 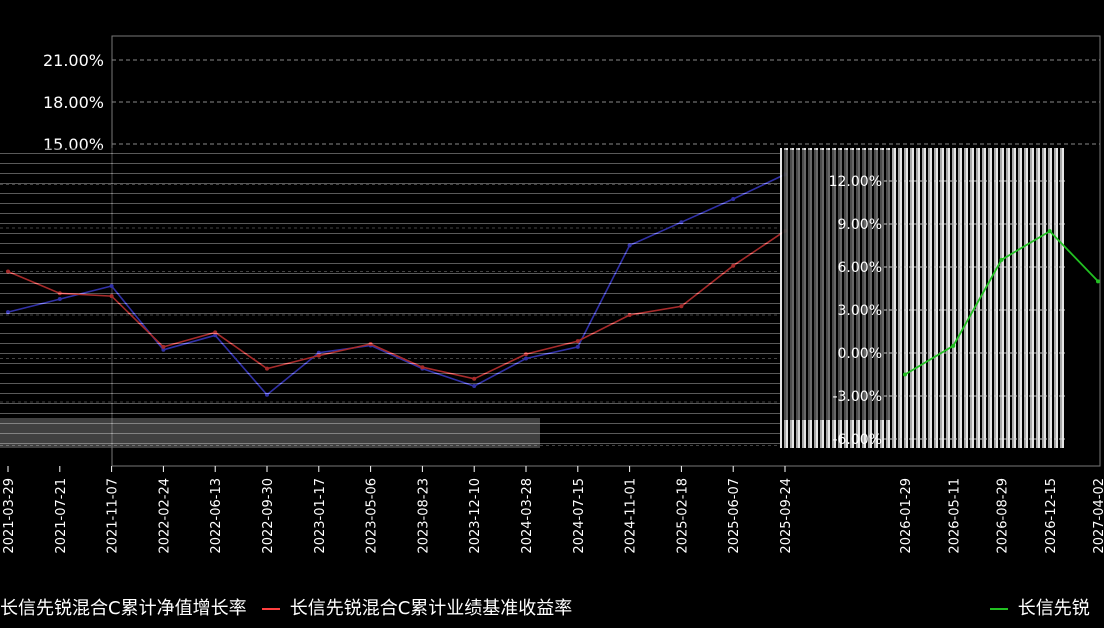 I want to click on x-tick-label: 2021-07-21, so click(x=61, y=516).